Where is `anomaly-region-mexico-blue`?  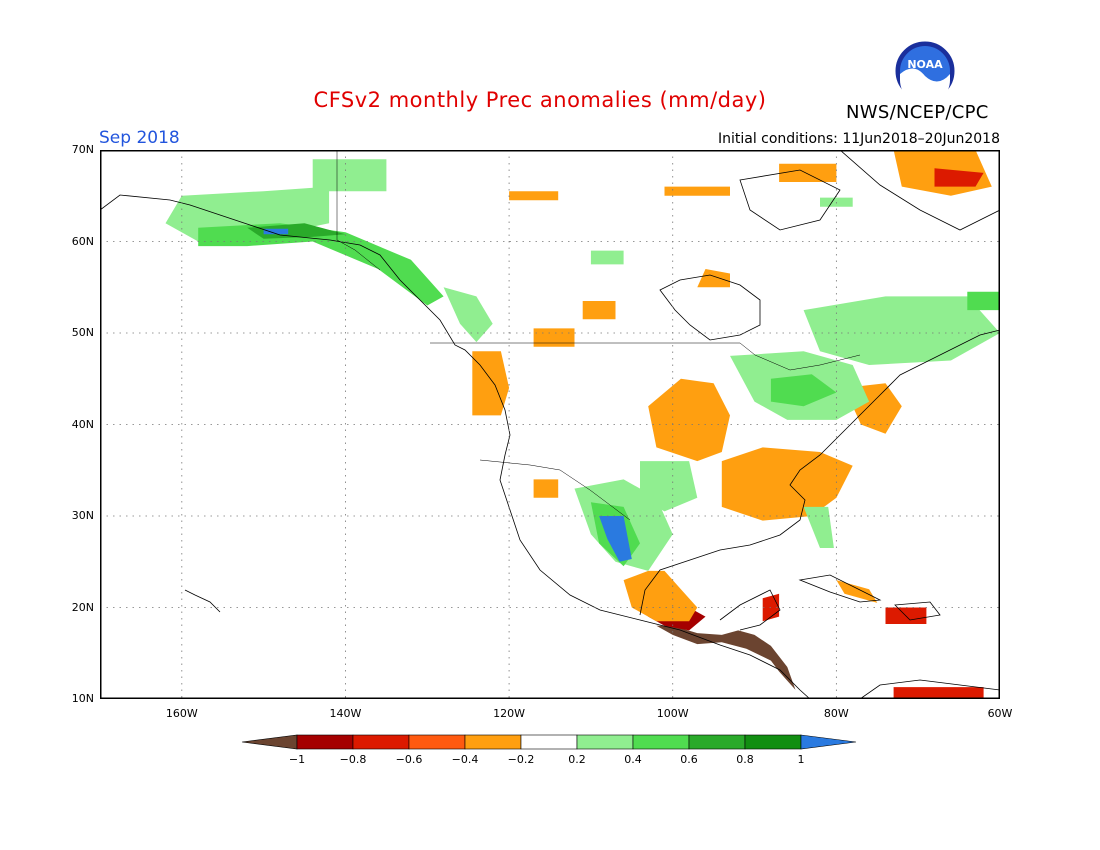 anomaly-region-mexico-blue is located at coordinates (615, 539).